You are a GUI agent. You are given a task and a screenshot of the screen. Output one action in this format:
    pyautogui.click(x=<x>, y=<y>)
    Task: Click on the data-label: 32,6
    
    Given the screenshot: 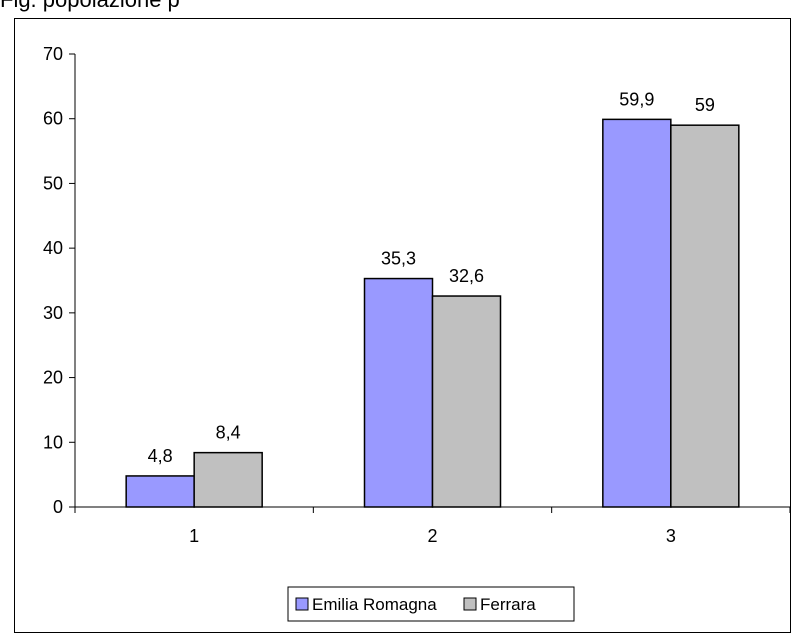 What is the action you would take?
    pyautogui.click(x=466, y=276)
    